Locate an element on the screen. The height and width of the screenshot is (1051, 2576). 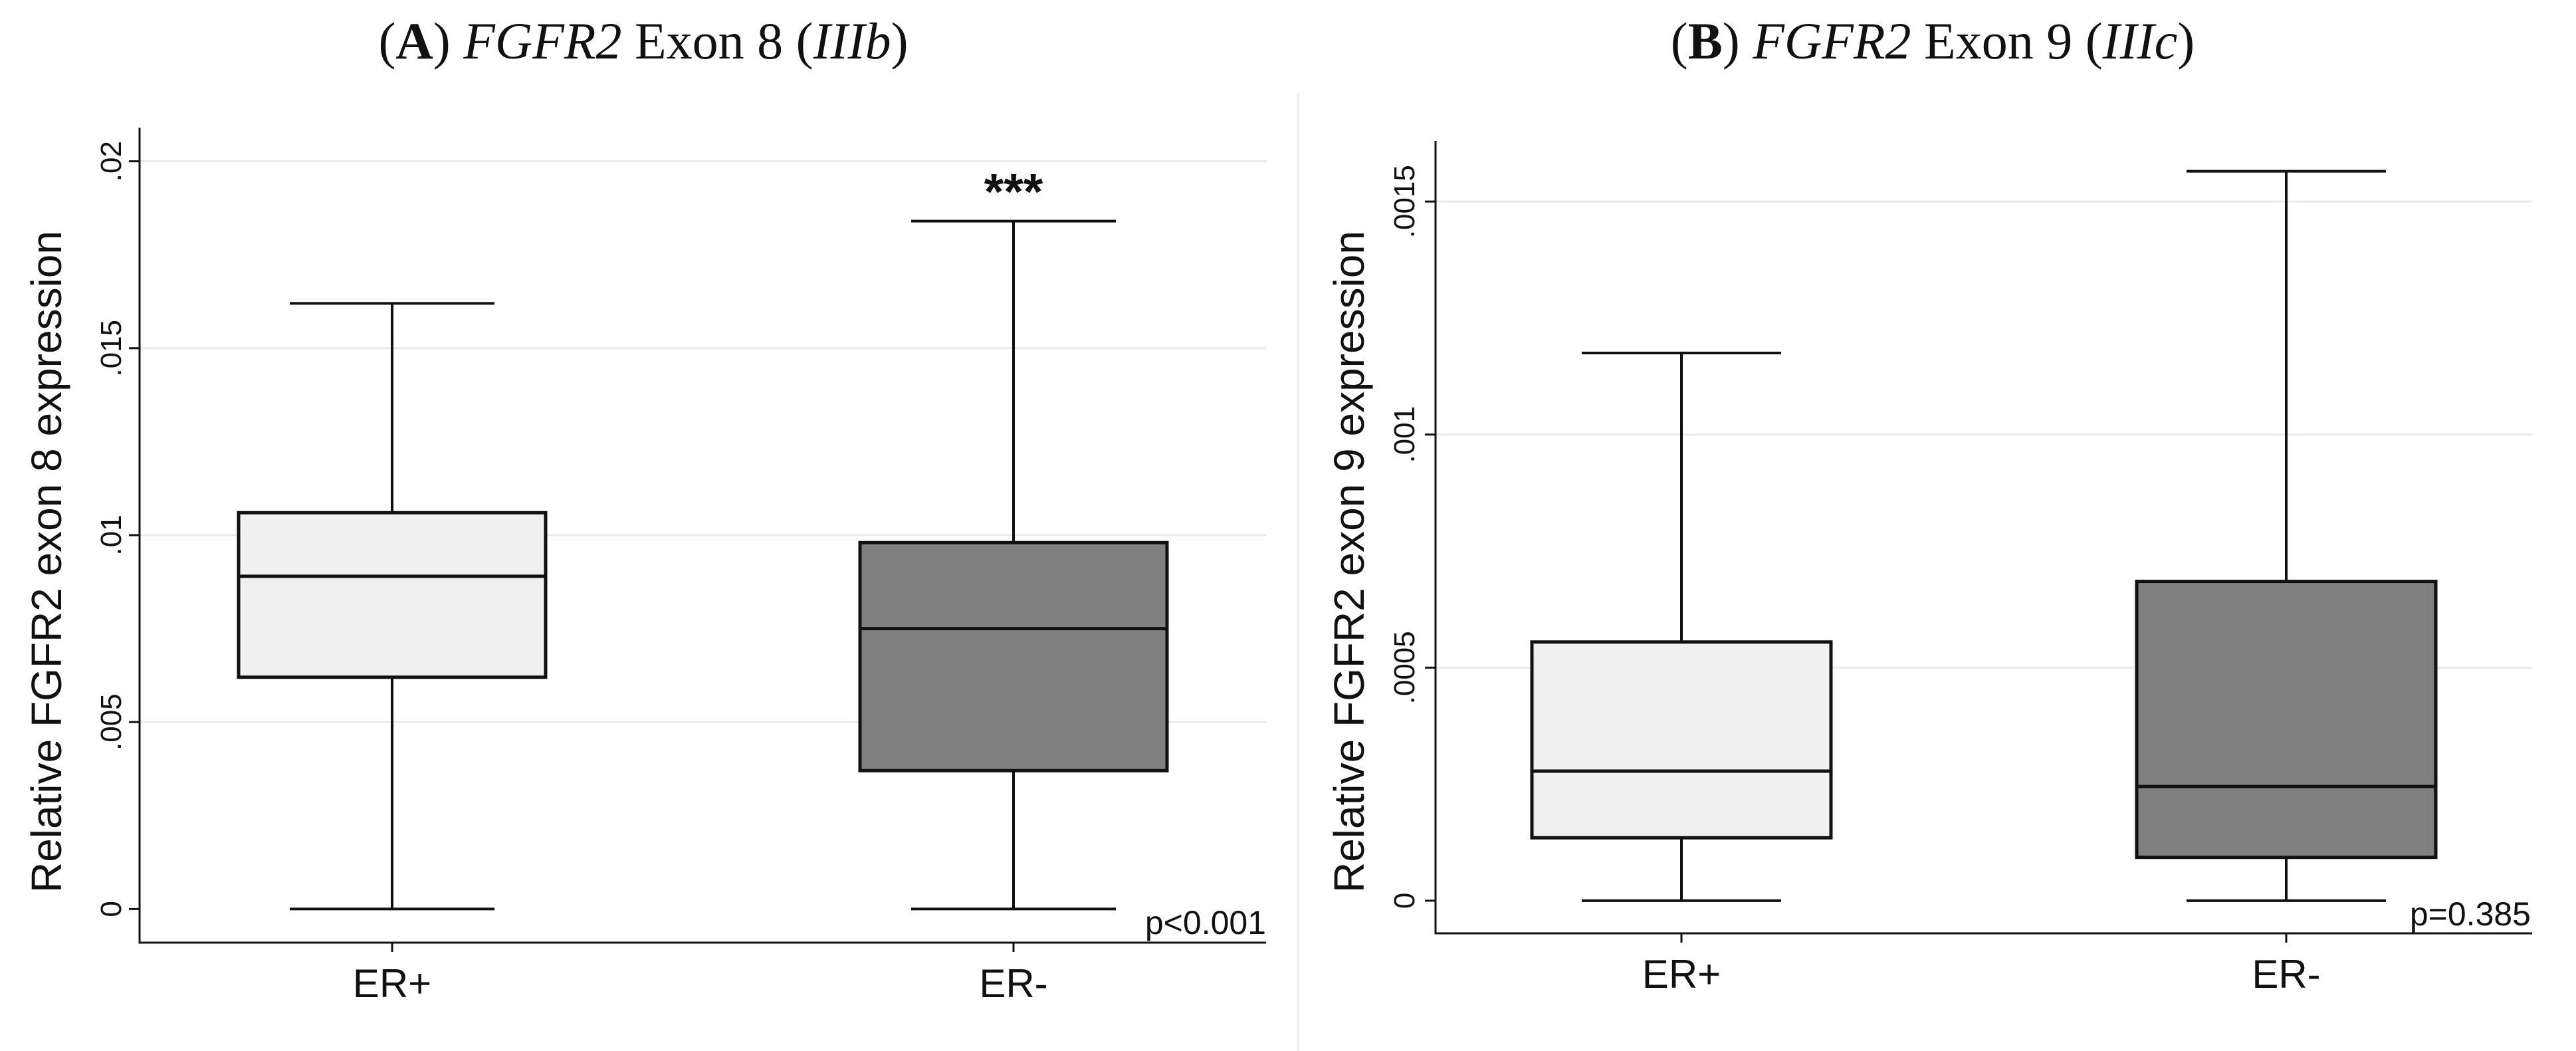
panel-b-title: (B) FGFR2 Exon 9 (IIIc) is located at coordinates (1933, 41).